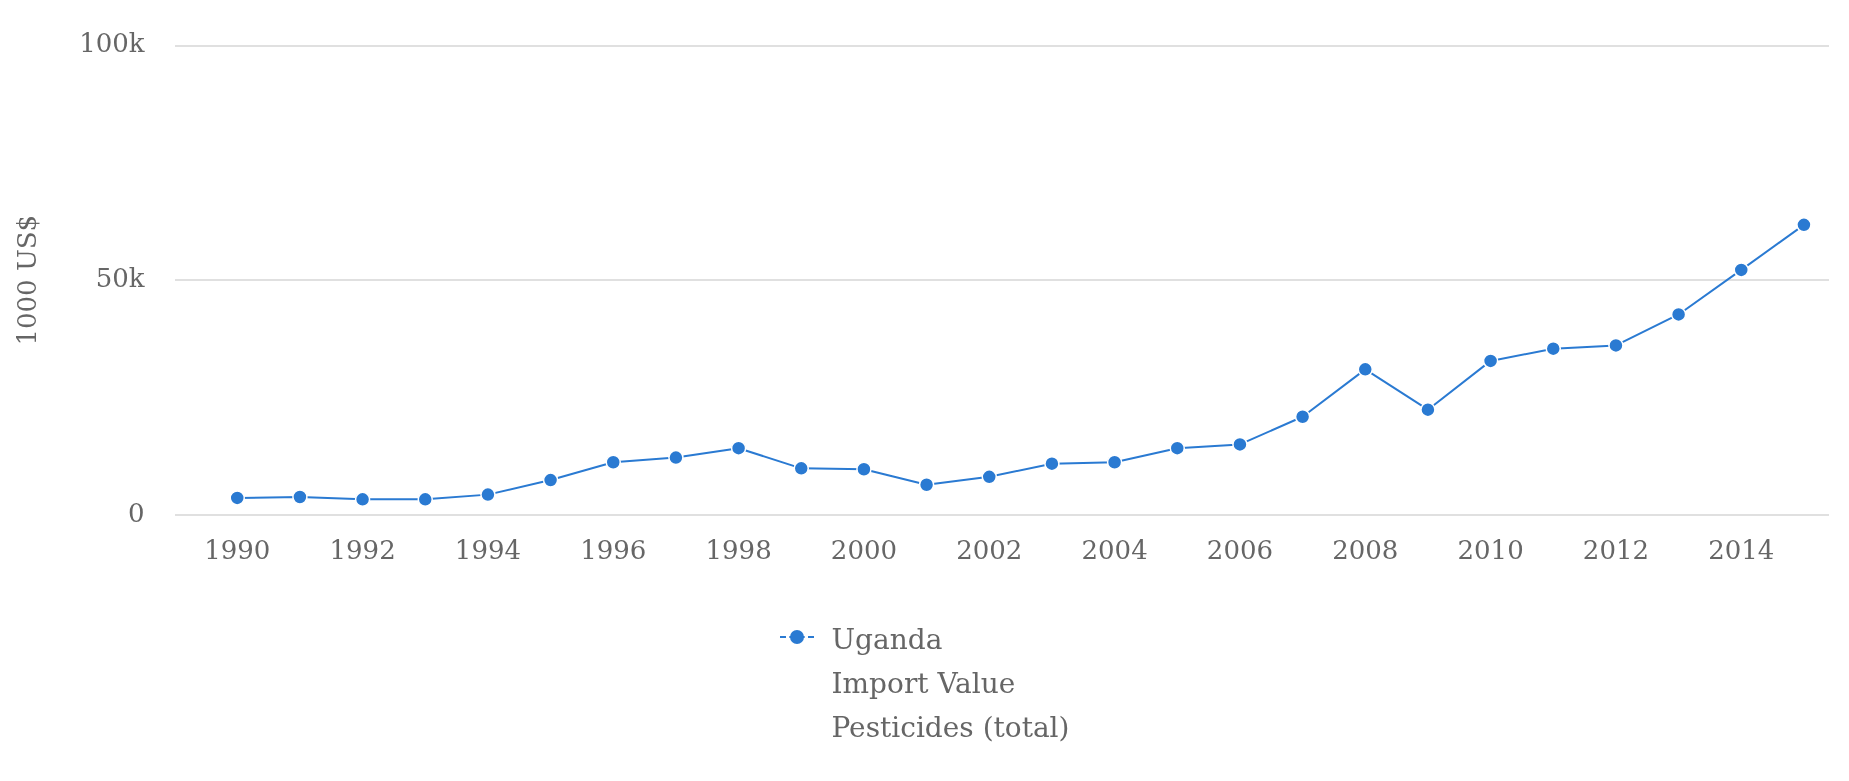  Describe the element at coordinates (1114, 550) in the screenshot. I see `x-tick-label: 2004` at that location.